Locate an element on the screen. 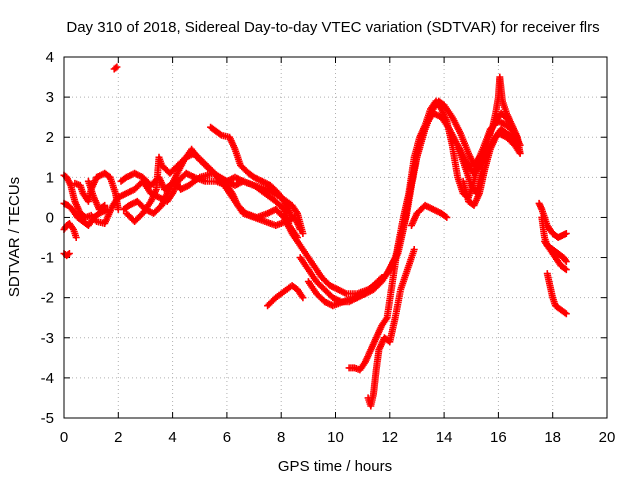  x-tick-label: 4 is located at coordinates (172, 437).